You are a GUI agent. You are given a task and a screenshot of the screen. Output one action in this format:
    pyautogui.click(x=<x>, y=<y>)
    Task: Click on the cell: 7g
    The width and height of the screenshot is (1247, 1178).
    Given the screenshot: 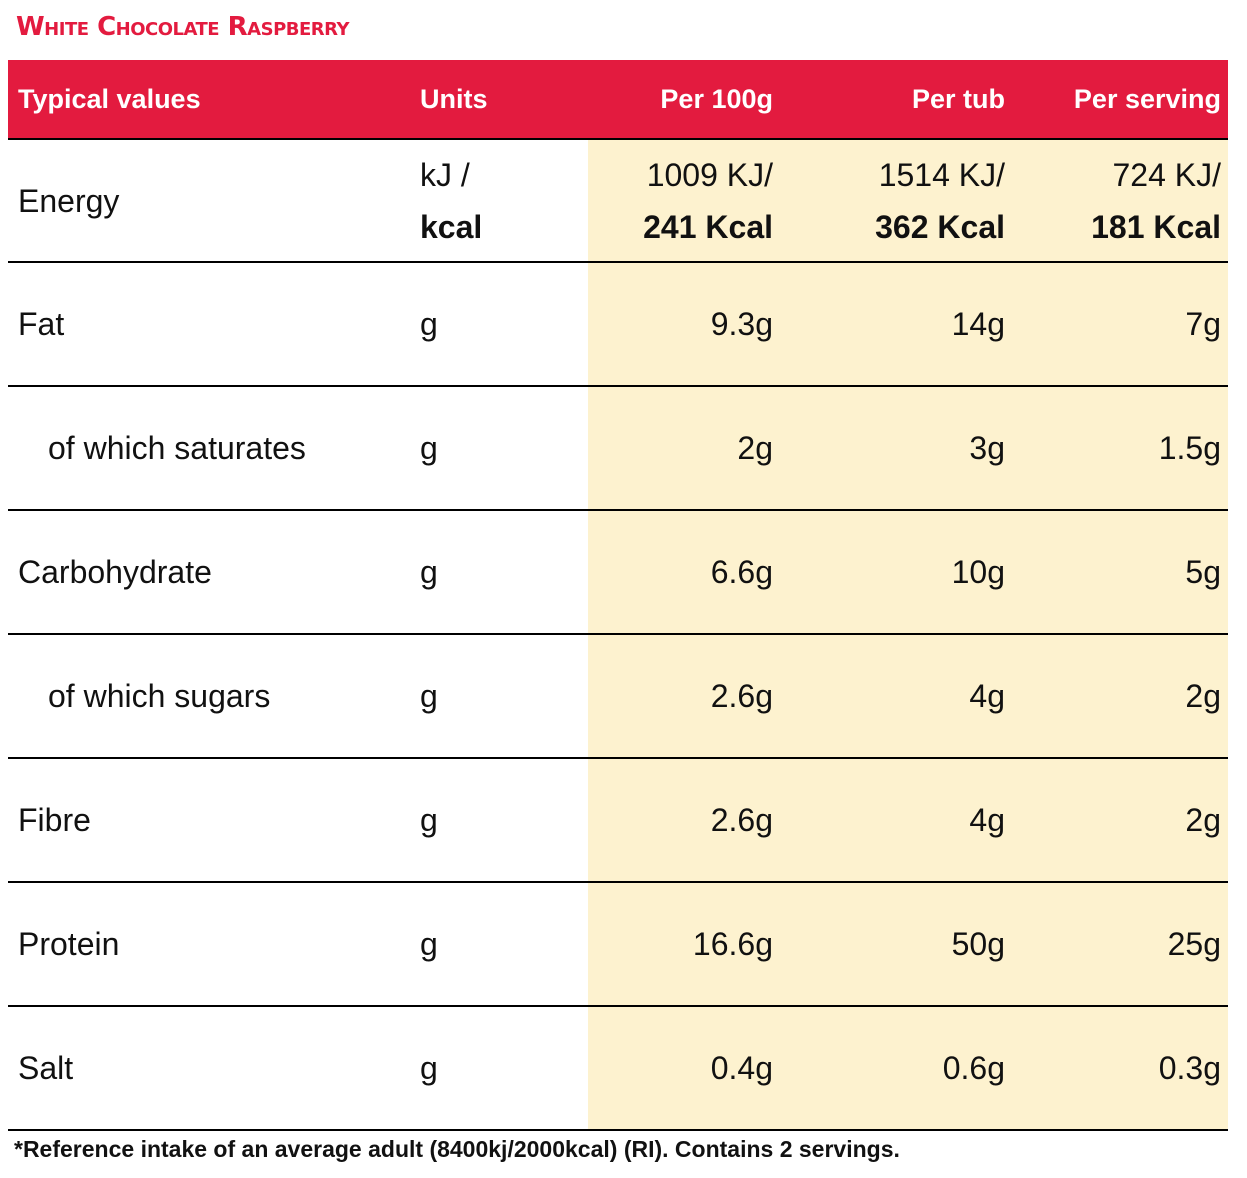 What is the action you would take?
    pyautogui.click(x=1203, y=324)
    